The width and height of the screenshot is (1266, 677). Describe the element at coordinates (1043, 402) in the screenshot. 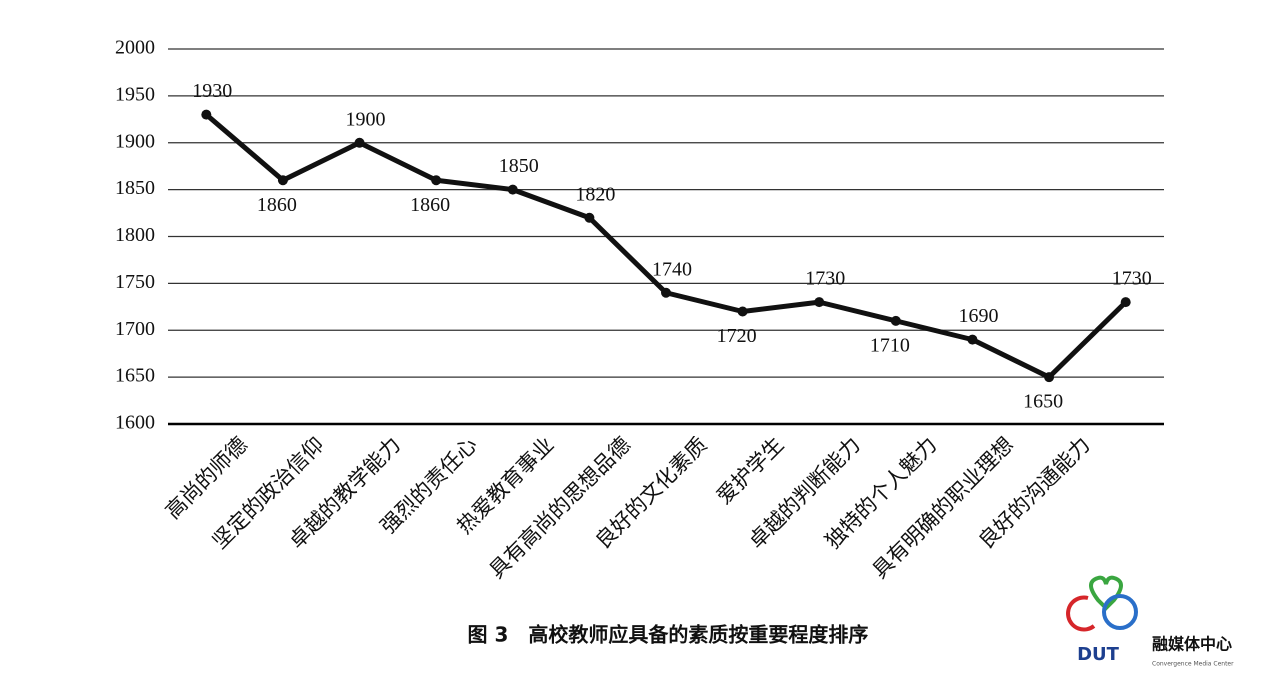

I see `data-label: 1650` at that location.